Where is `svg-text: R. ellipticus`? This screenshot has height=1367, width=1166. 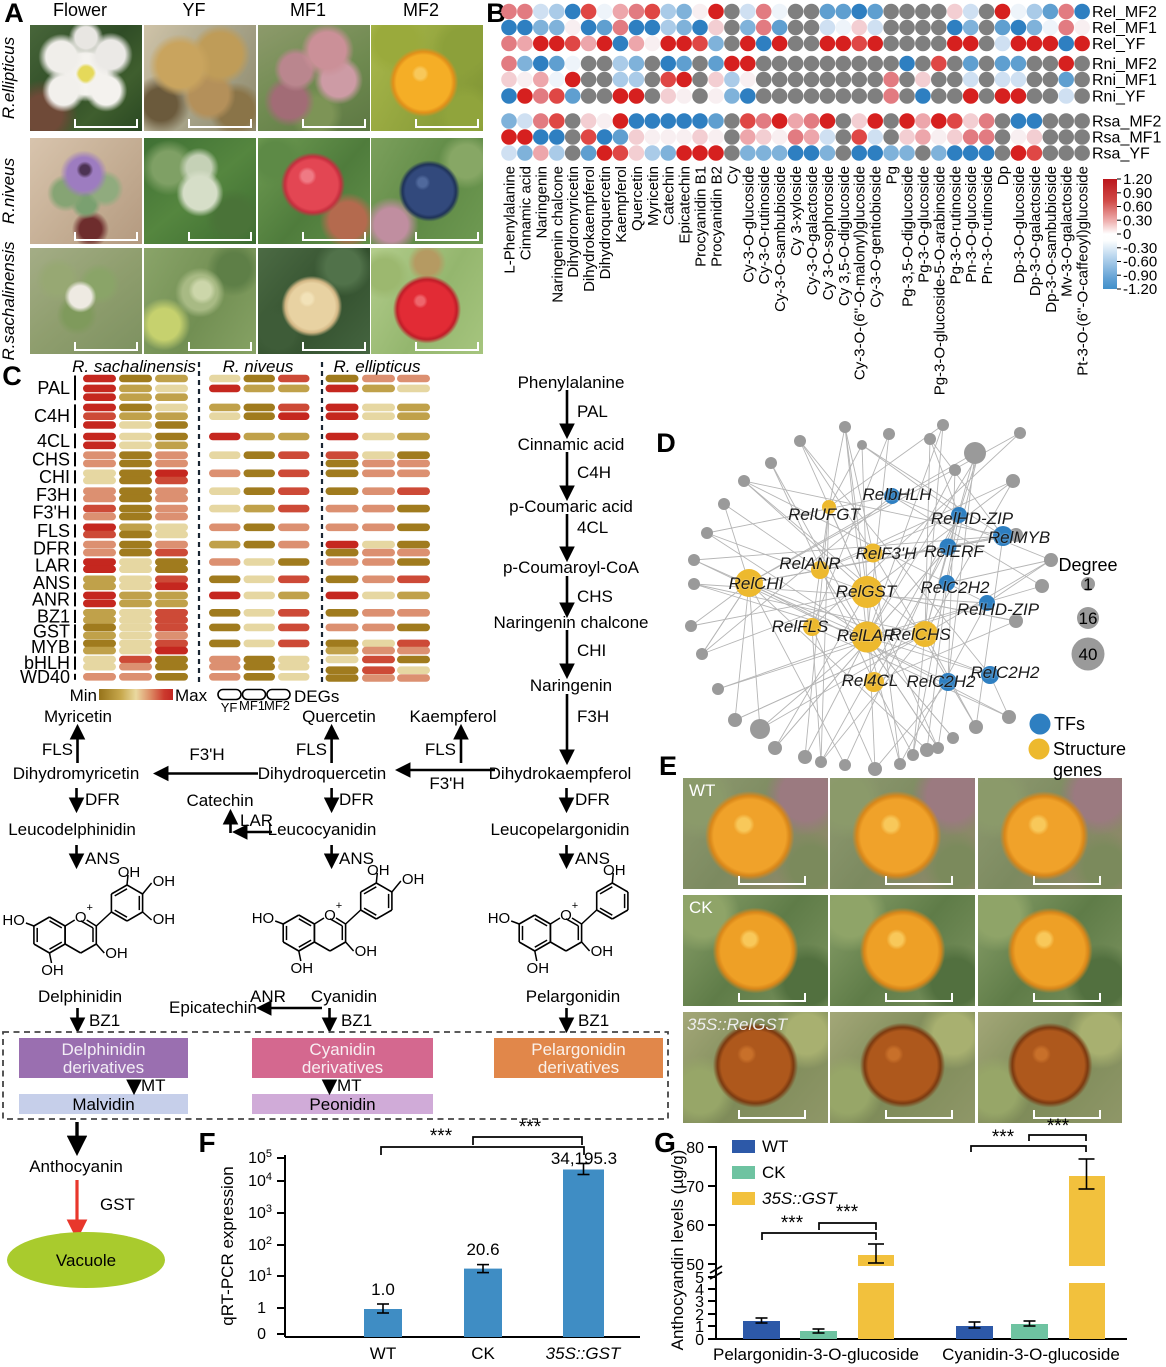
svg-text: R. ellipticus is located at coordinates (377, 366).